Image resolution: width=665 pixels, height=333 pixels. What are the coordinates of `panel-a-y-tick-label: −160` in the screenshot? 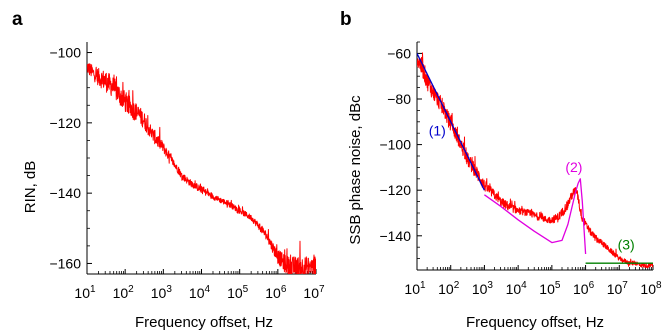 It's located at (65, 263).